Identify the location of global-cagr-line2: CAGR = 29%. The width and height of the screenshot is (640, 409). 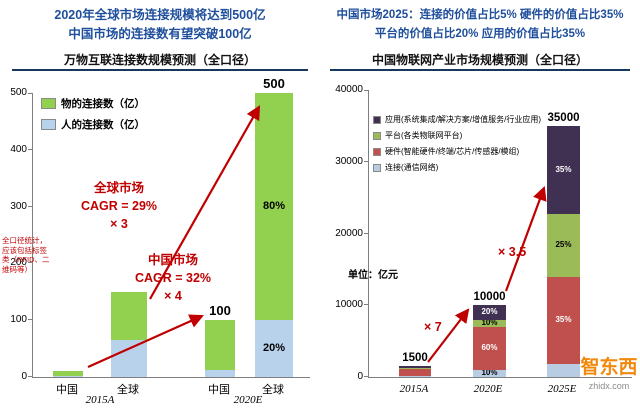
(119, 206).